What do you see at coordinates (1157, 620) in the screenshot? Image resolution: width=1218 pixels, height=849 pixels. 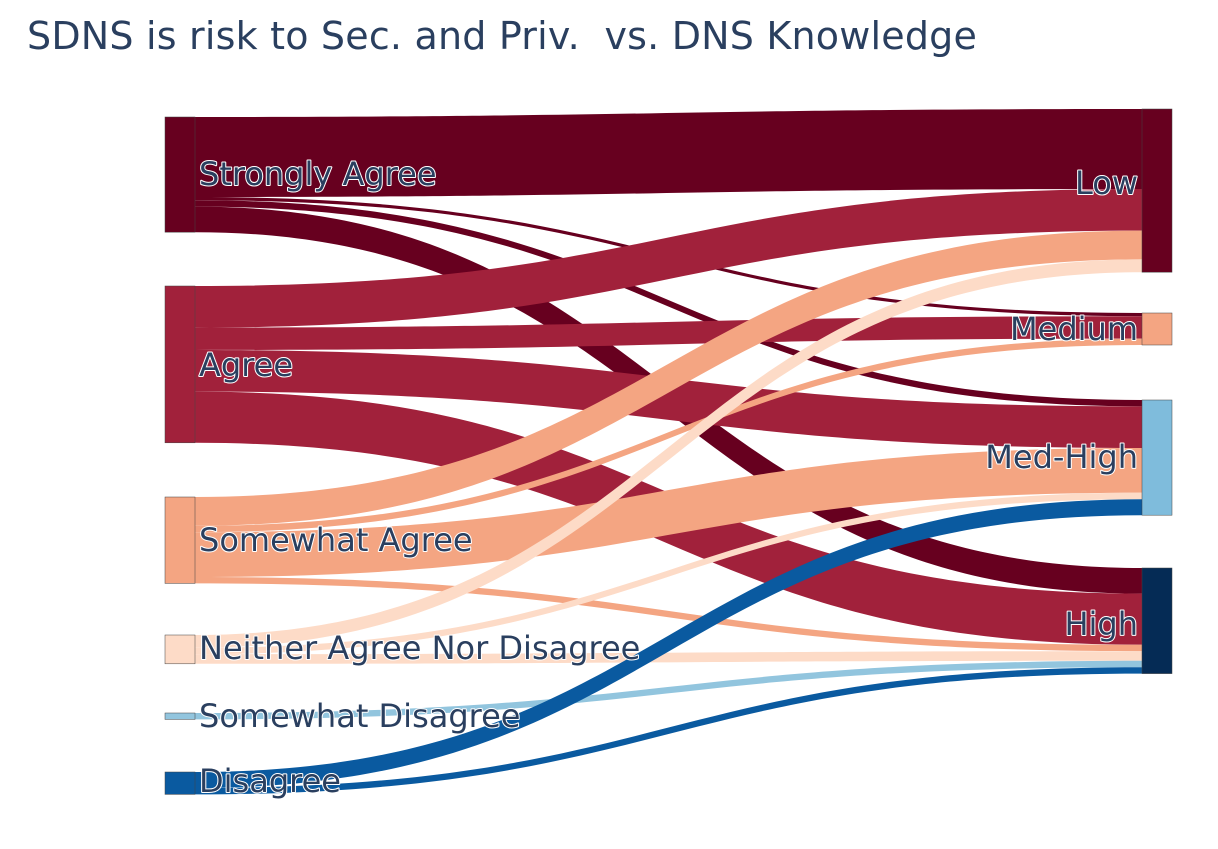 I see `target-node-high` at bounding box center [1157, 620].